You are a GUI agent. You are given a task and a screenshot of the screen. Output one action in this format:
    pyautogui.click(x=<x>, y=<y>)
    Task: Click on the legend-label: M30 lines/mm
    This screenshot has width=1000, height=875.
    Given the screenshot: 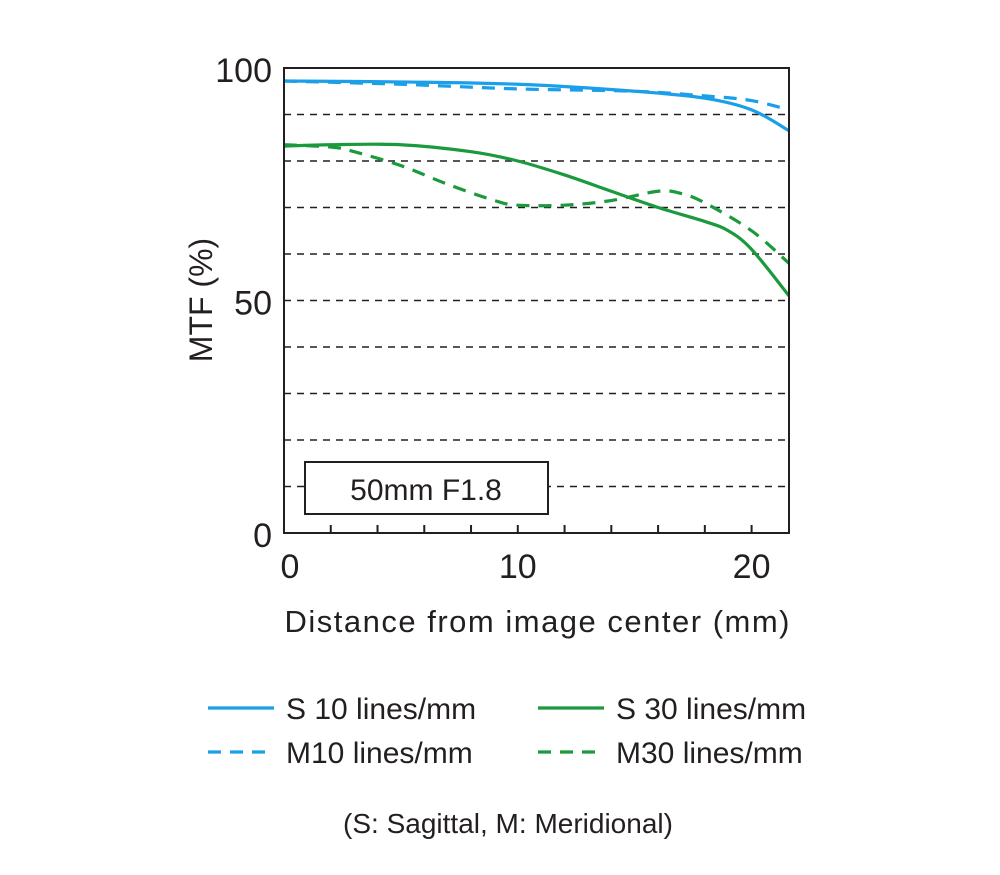 What is the action you would take?
    pyautogui.click(x=709, y=753)
    